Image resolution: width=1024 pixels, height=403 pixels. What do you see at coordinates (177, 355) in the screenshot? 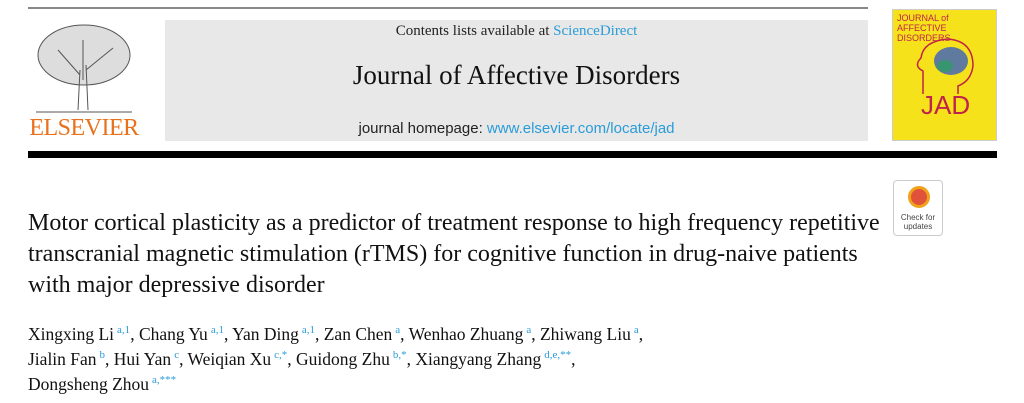
I see `author-affiliation-marker: c` at bounding box center [177, 355].